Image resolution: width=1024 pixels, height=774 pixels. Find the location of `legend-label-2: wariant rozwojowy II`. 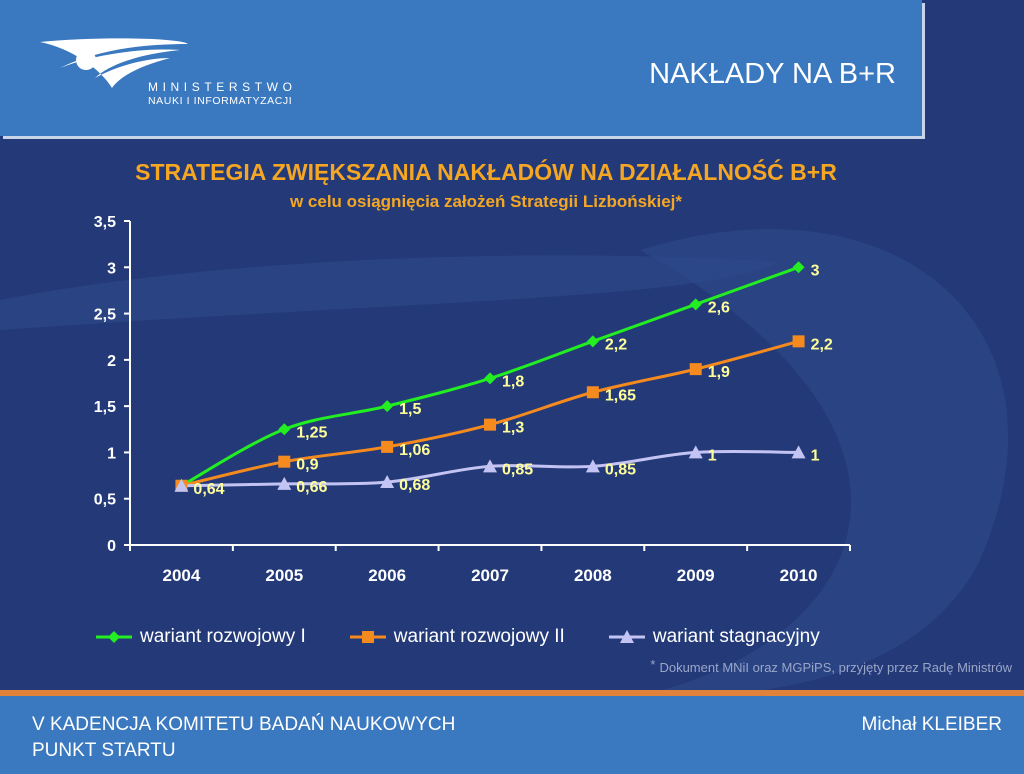

legend-label-2: wariant rozwojowy II is located at coordinates (479, 636).